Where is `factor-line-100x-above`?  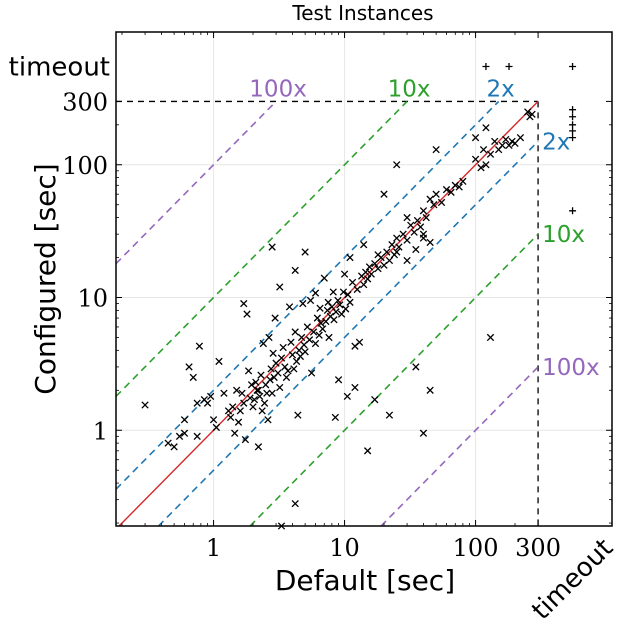
factor-line-100x-above is located at coordinates (196, 182).